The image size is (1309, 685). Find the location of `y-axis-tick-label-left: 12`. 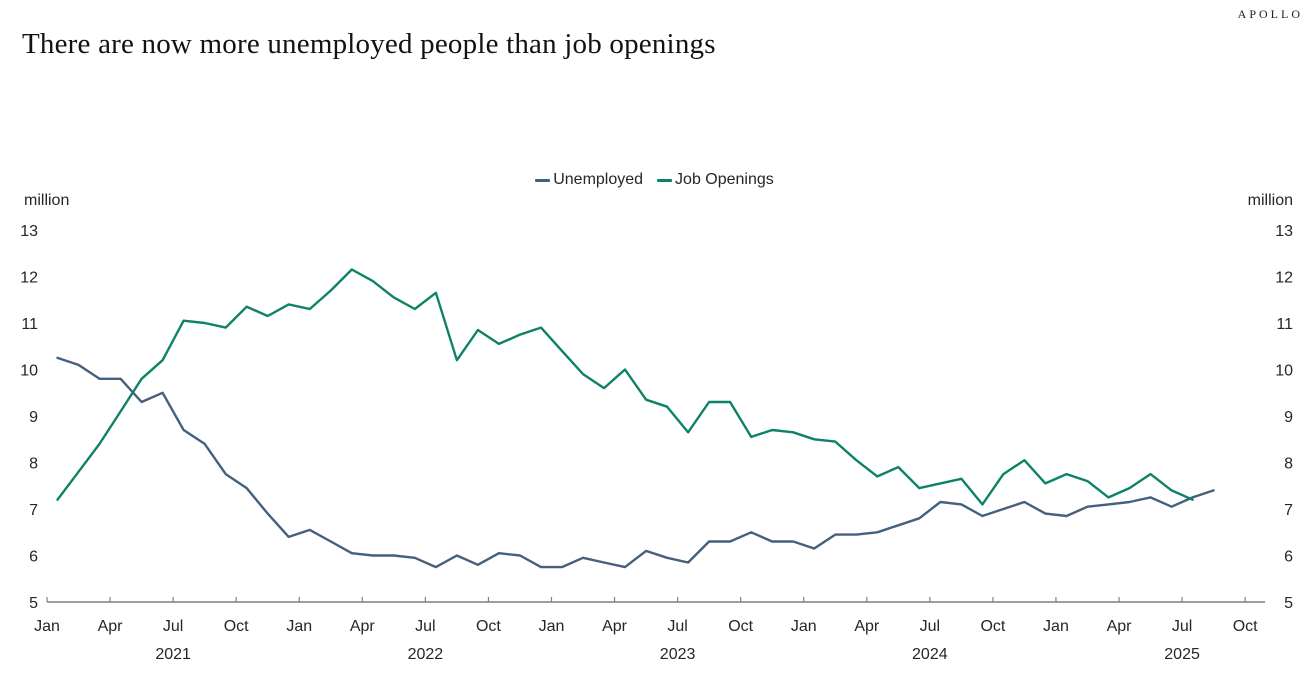

y-axis-tick-label-left: 12 is located at coordinates (29, 278).